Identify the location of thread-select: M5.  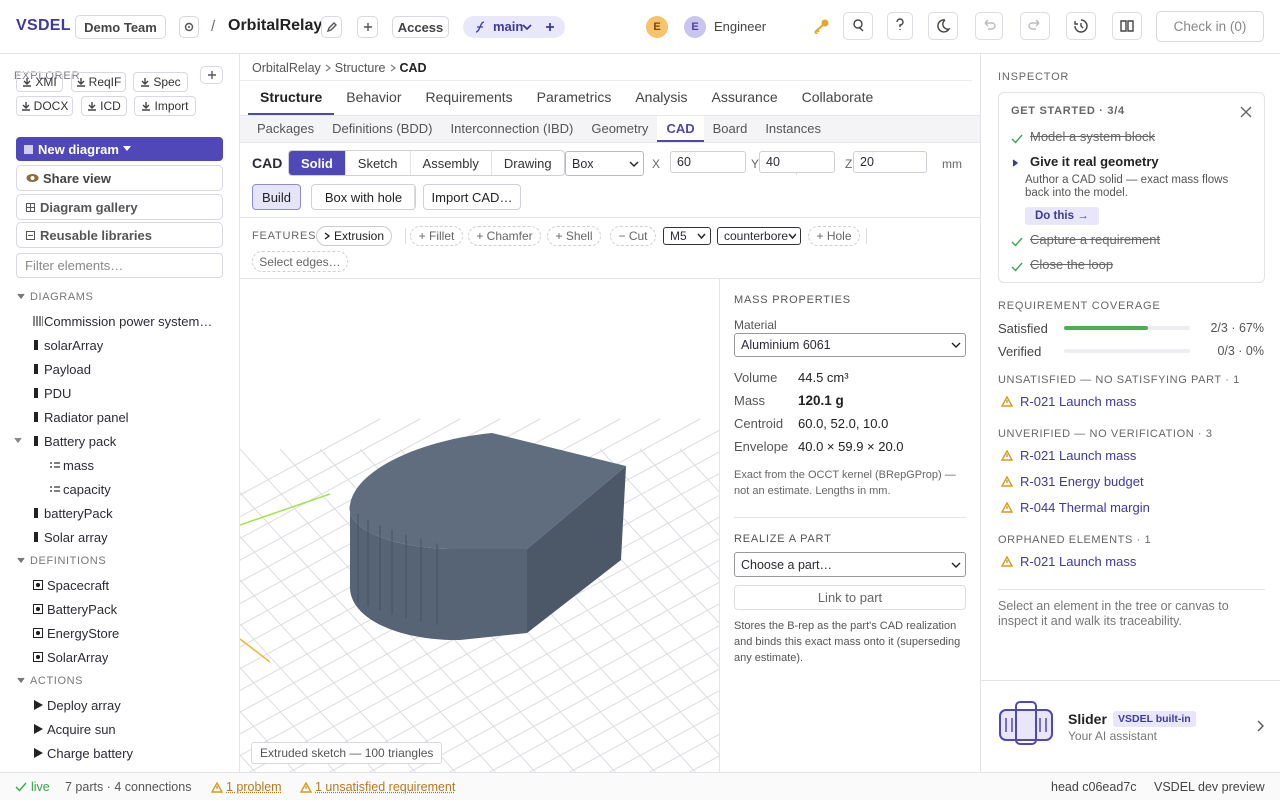
(687, 236).